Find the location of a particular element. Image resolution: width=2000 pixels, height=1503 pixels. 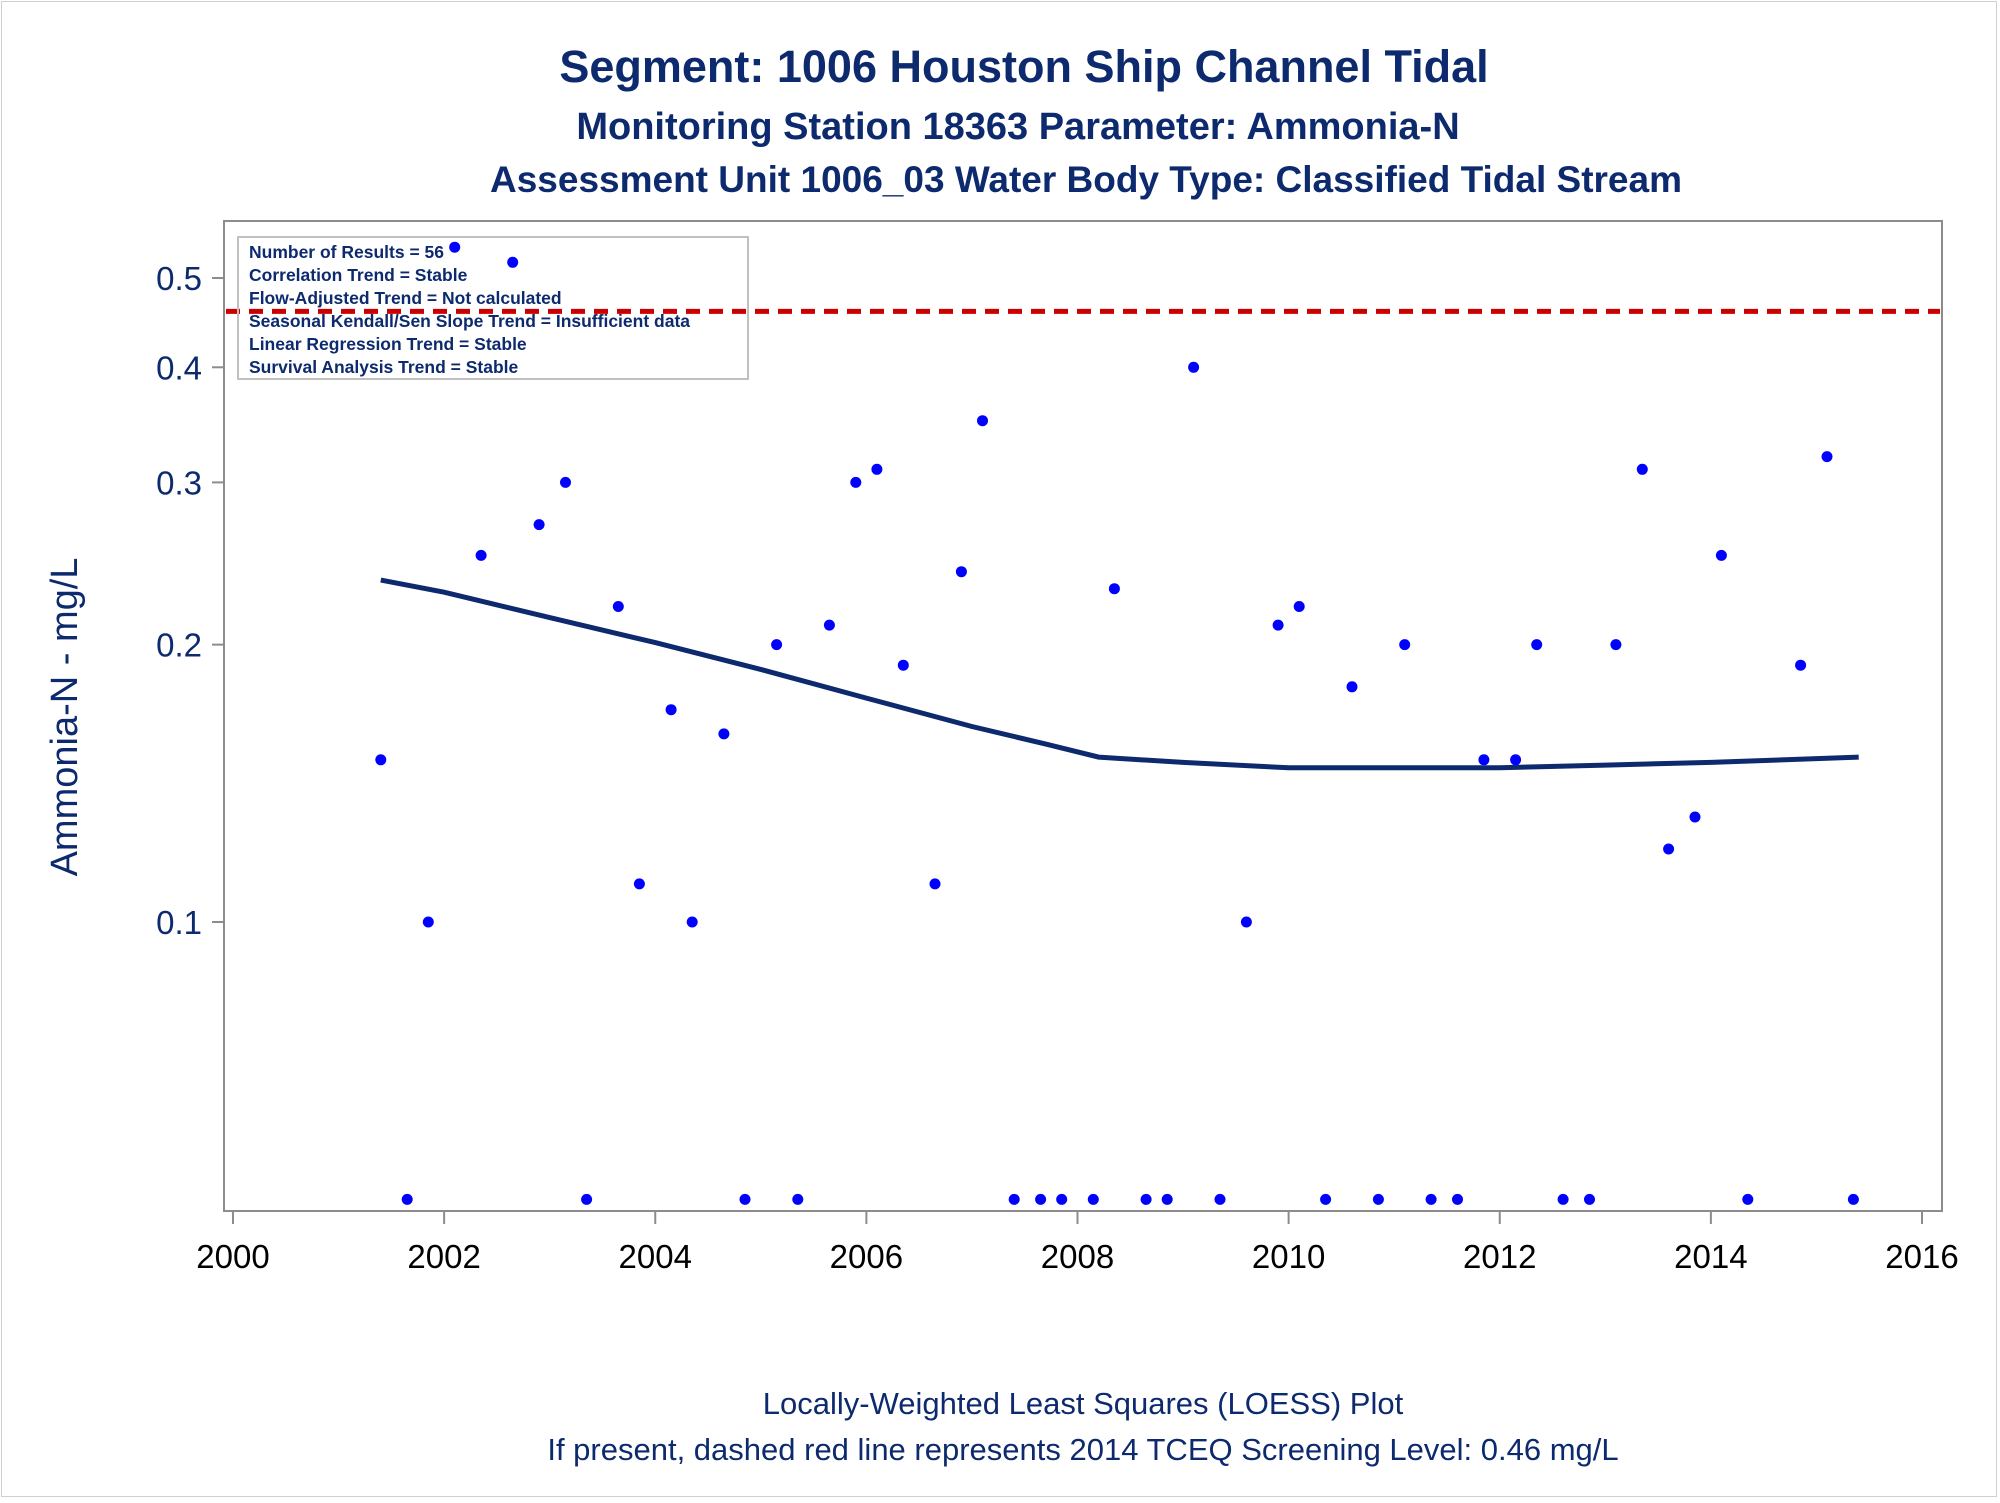

stat-survival-analysis-trend: Survival Analysis Trend = Stable is located at coordinates (384, 367).